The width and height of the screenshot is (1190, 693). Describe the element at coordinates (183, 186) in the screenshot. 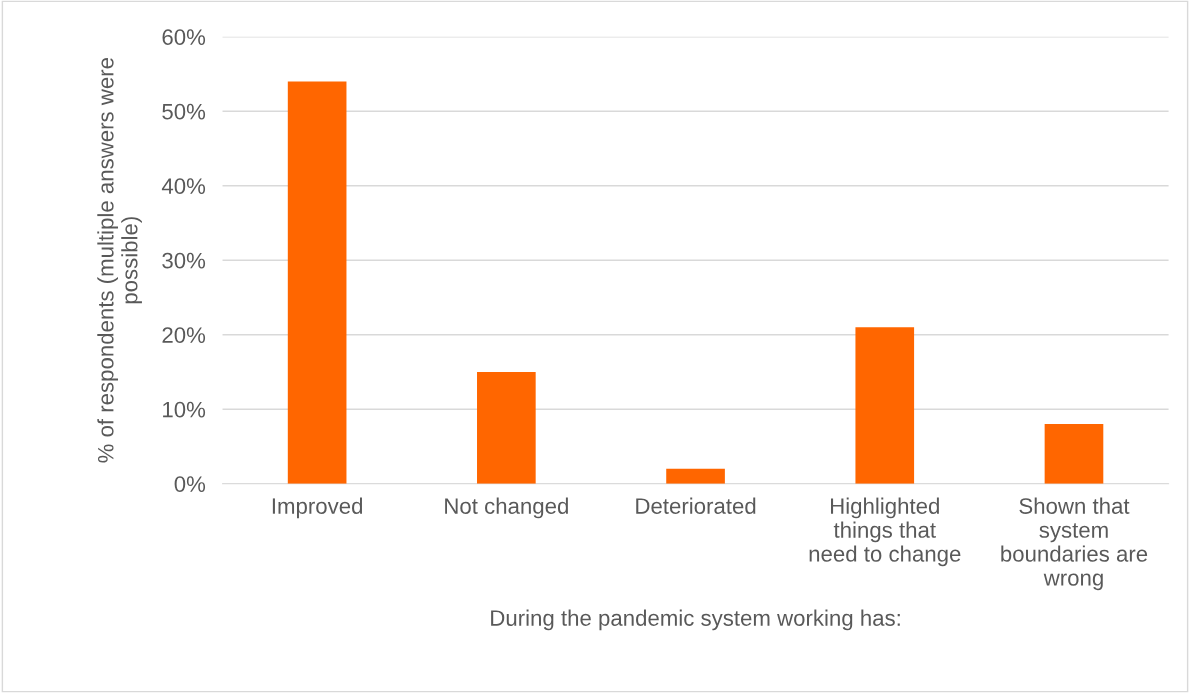

I see `y-tick-label: 40%` at that location.